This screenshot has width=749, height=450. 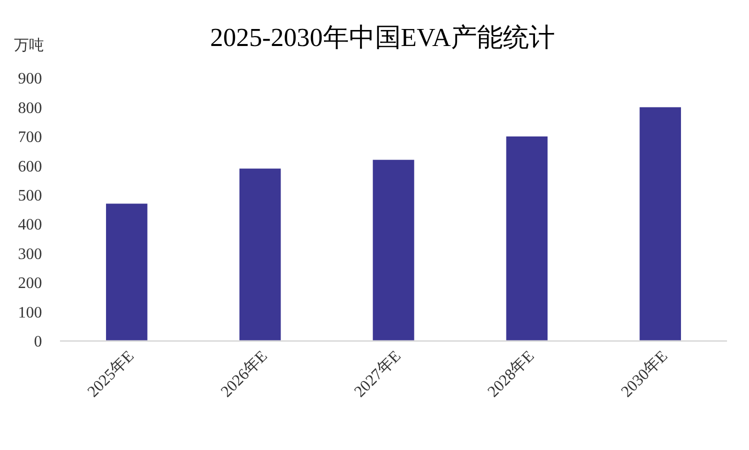 I want to click on y-tick-label: 900, so click(x=30, y=79).